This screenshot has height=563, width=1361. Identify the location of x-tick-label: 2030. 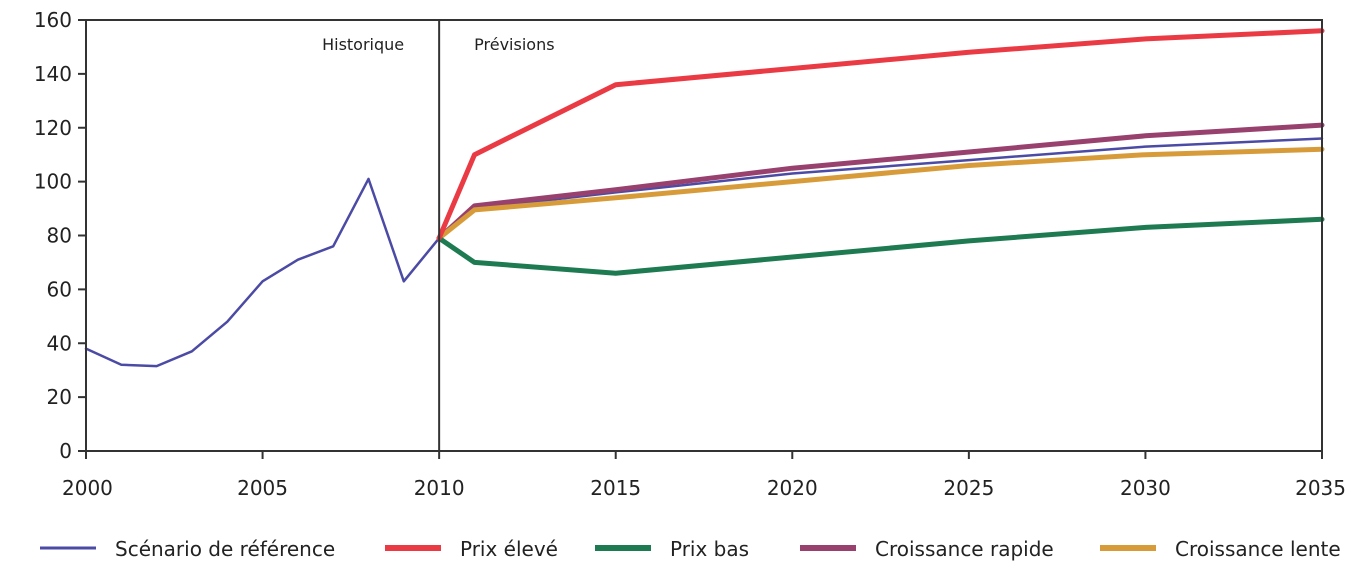
(1145, 488).